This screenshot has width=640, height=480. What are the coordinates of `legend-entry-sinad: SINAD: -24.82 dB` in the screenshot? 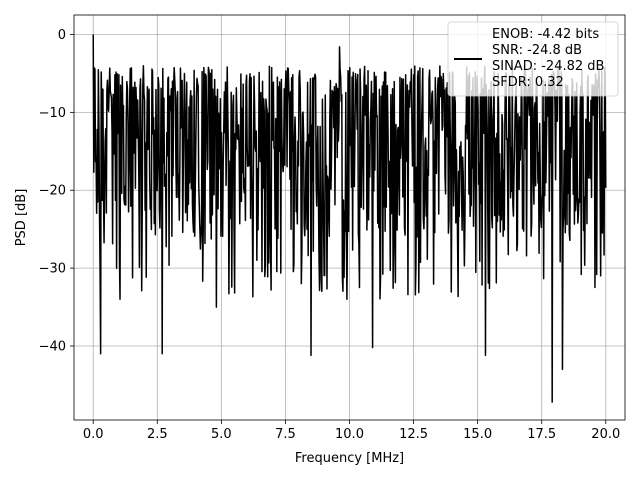 It's located at (548, 66).